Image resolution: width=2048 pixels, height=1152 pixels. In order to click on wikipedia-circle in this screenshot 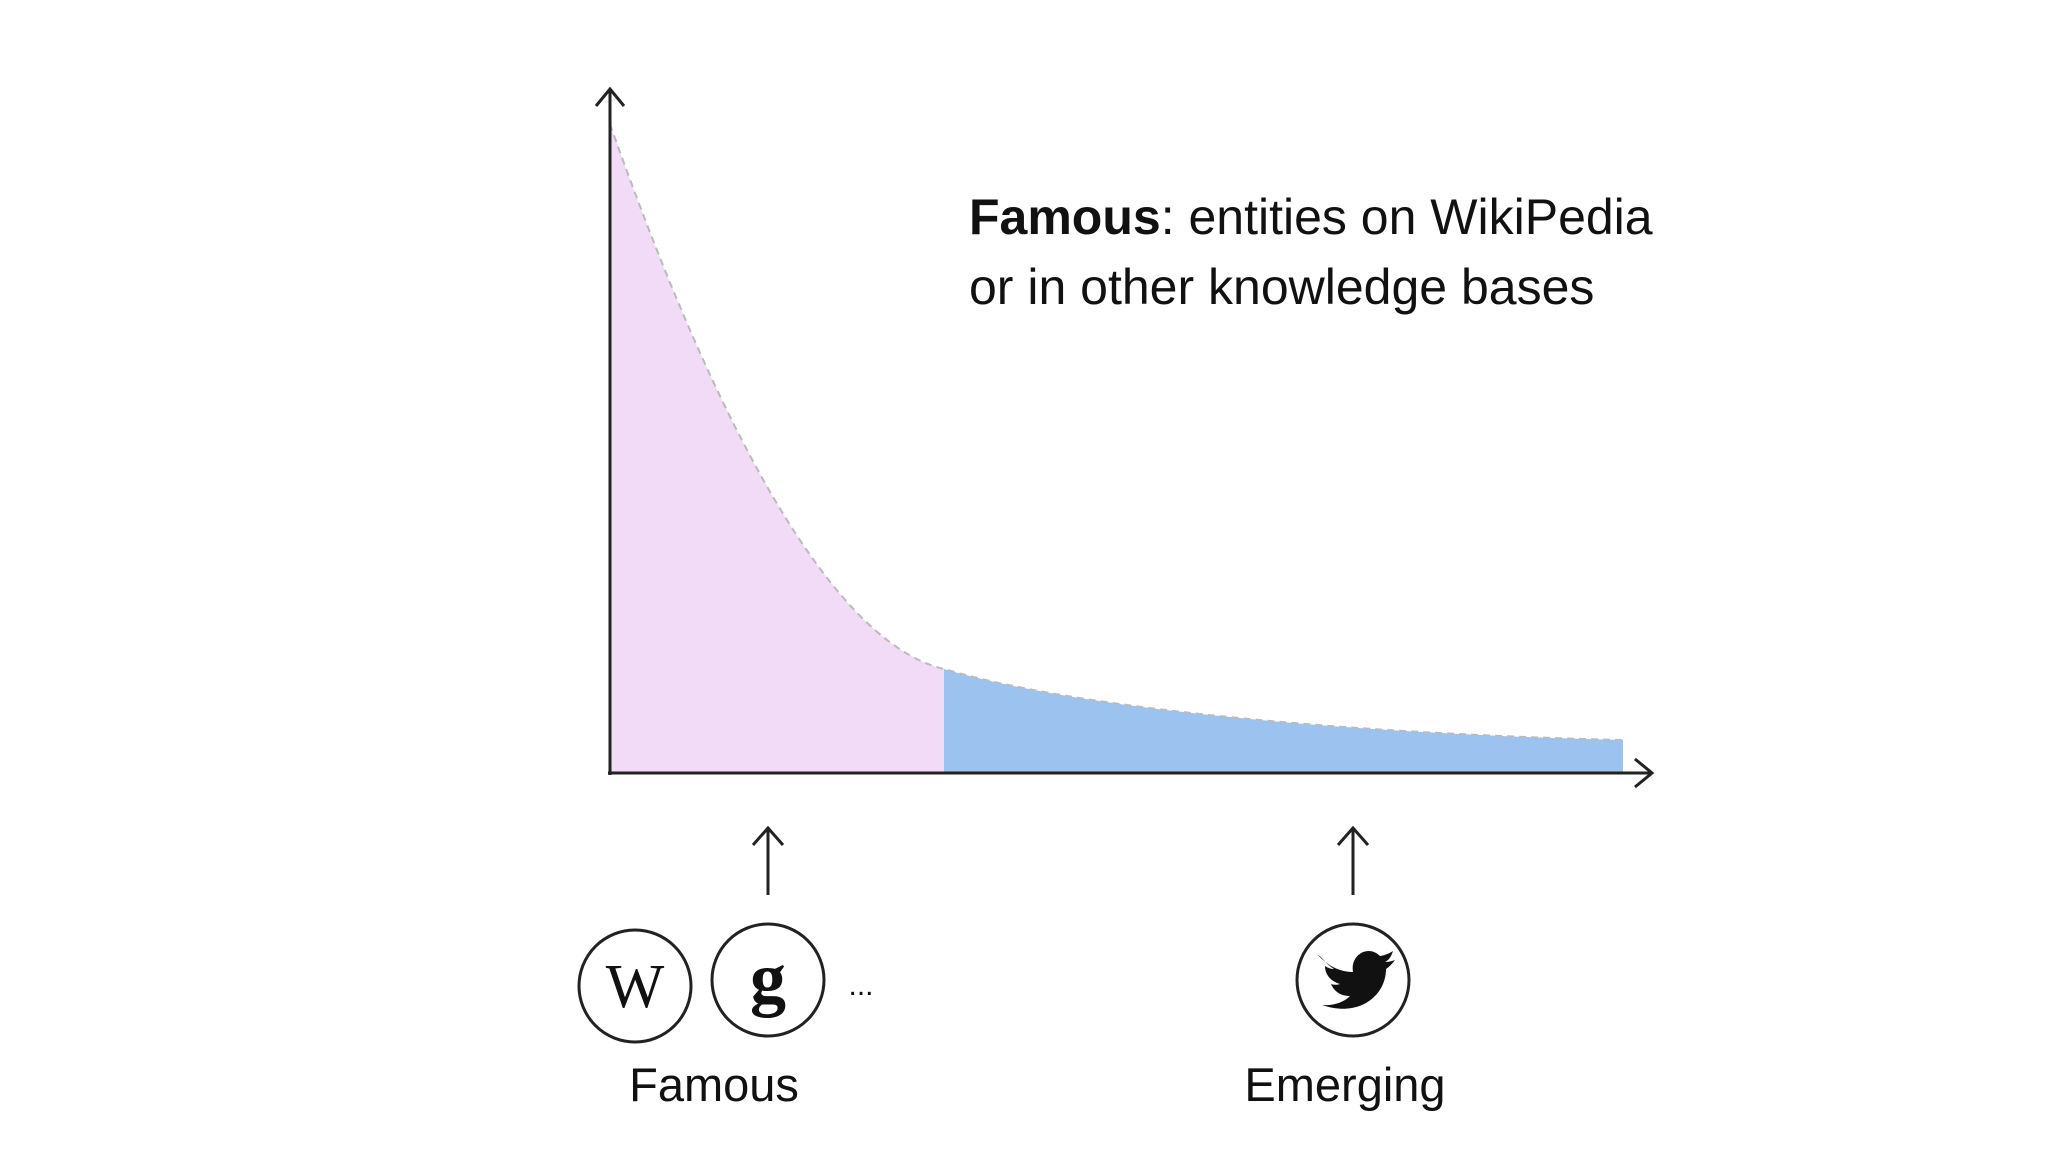, I will do `click(635, 986)`.